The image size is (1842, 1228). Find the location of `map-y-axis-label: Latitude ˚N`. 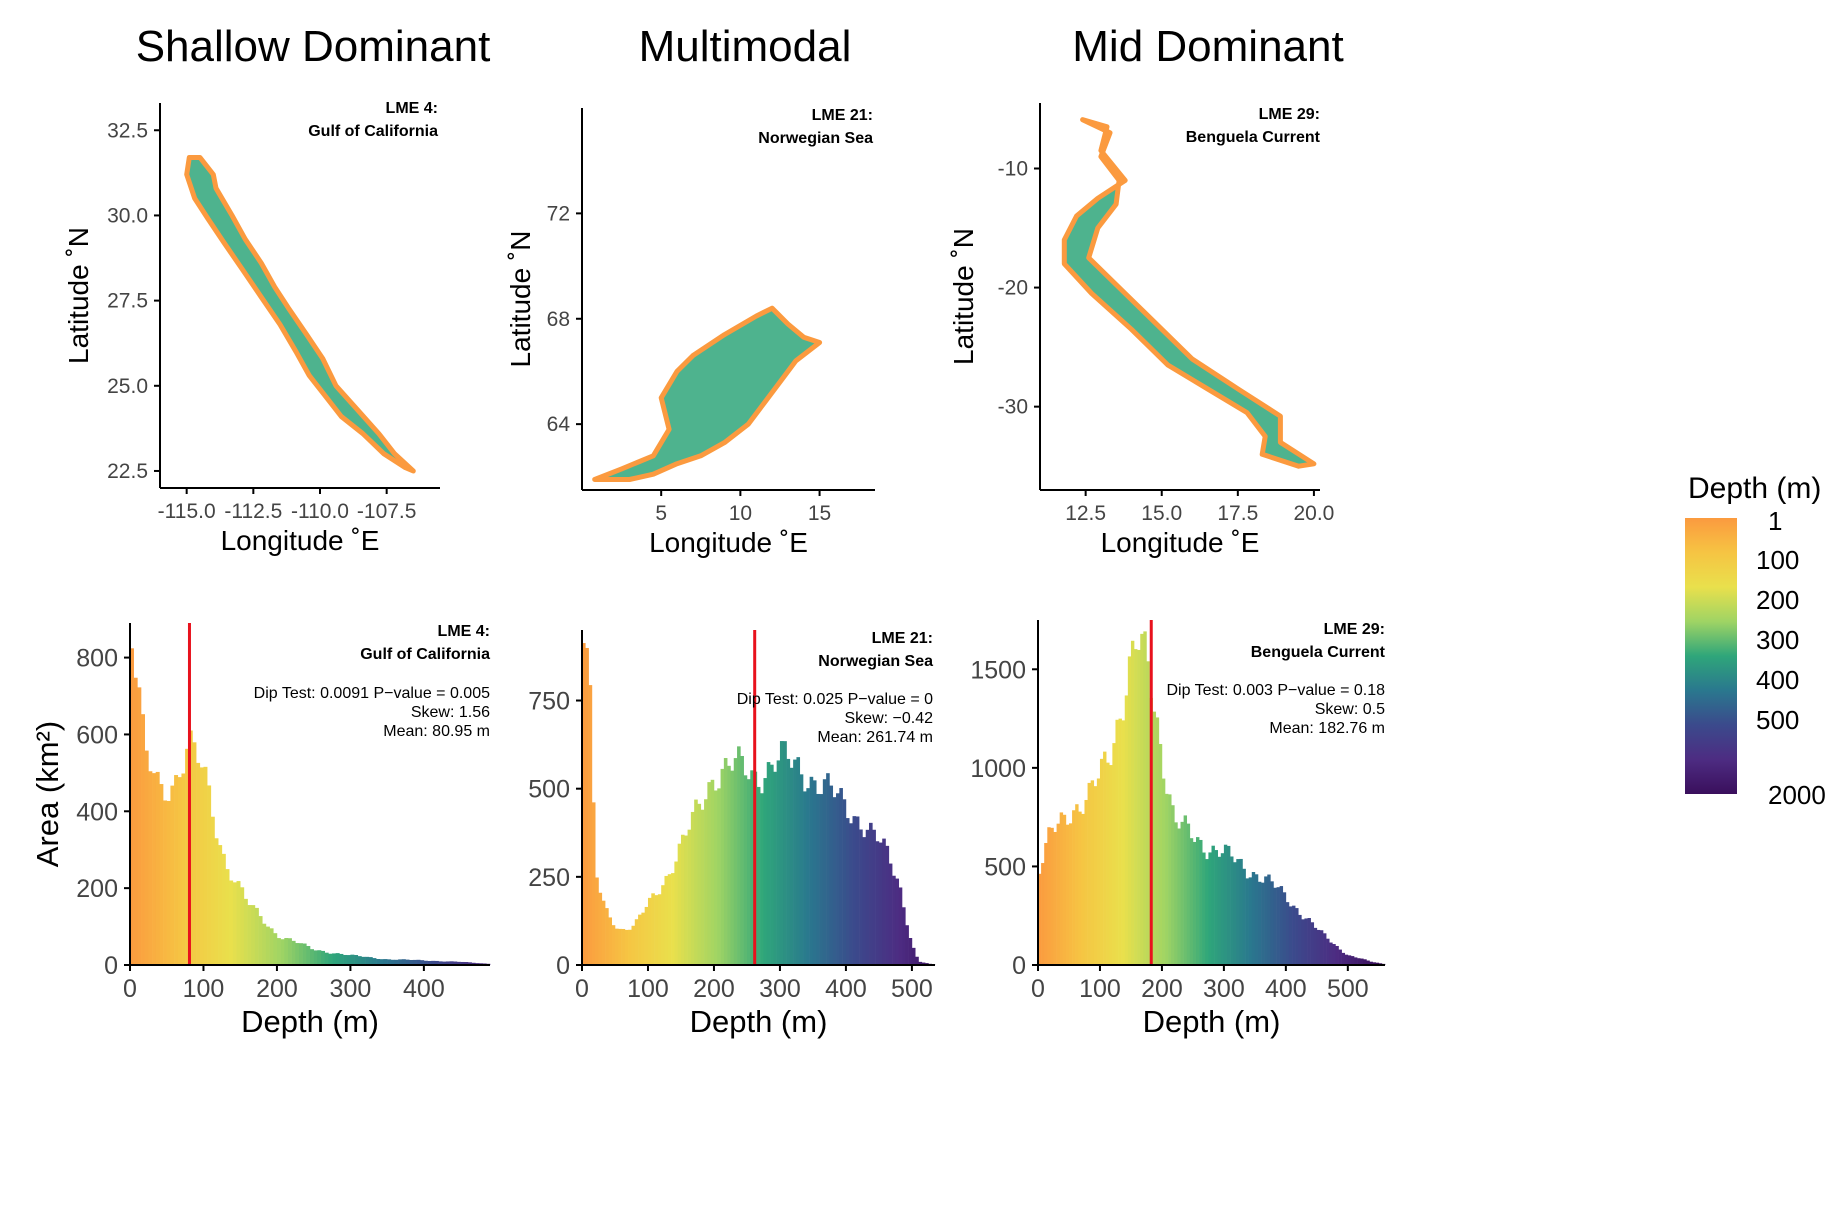

map-y-axis-label: Latitude ˚N is located at coordinates (78, 295).